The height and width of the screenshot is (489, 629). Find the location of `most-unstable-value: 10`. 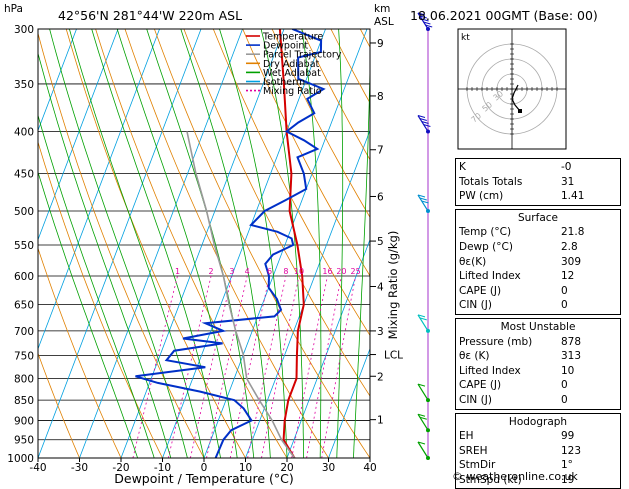

most-unstable-value: 10 is located at coordinates (589, 371).